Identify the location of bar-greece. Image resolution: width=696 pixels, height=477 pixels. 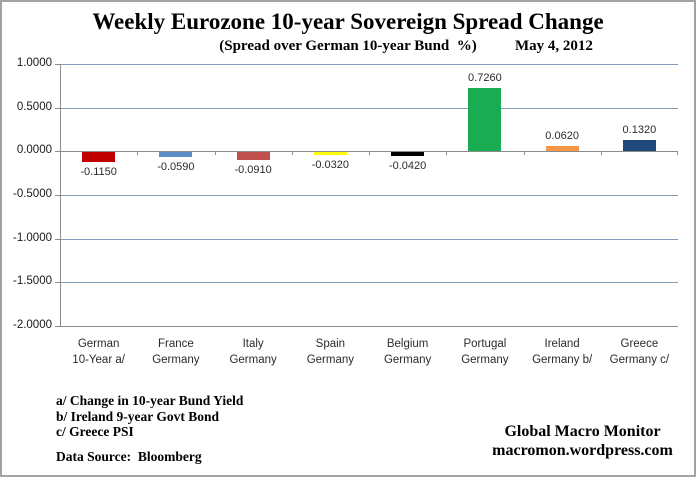
(639, 145).